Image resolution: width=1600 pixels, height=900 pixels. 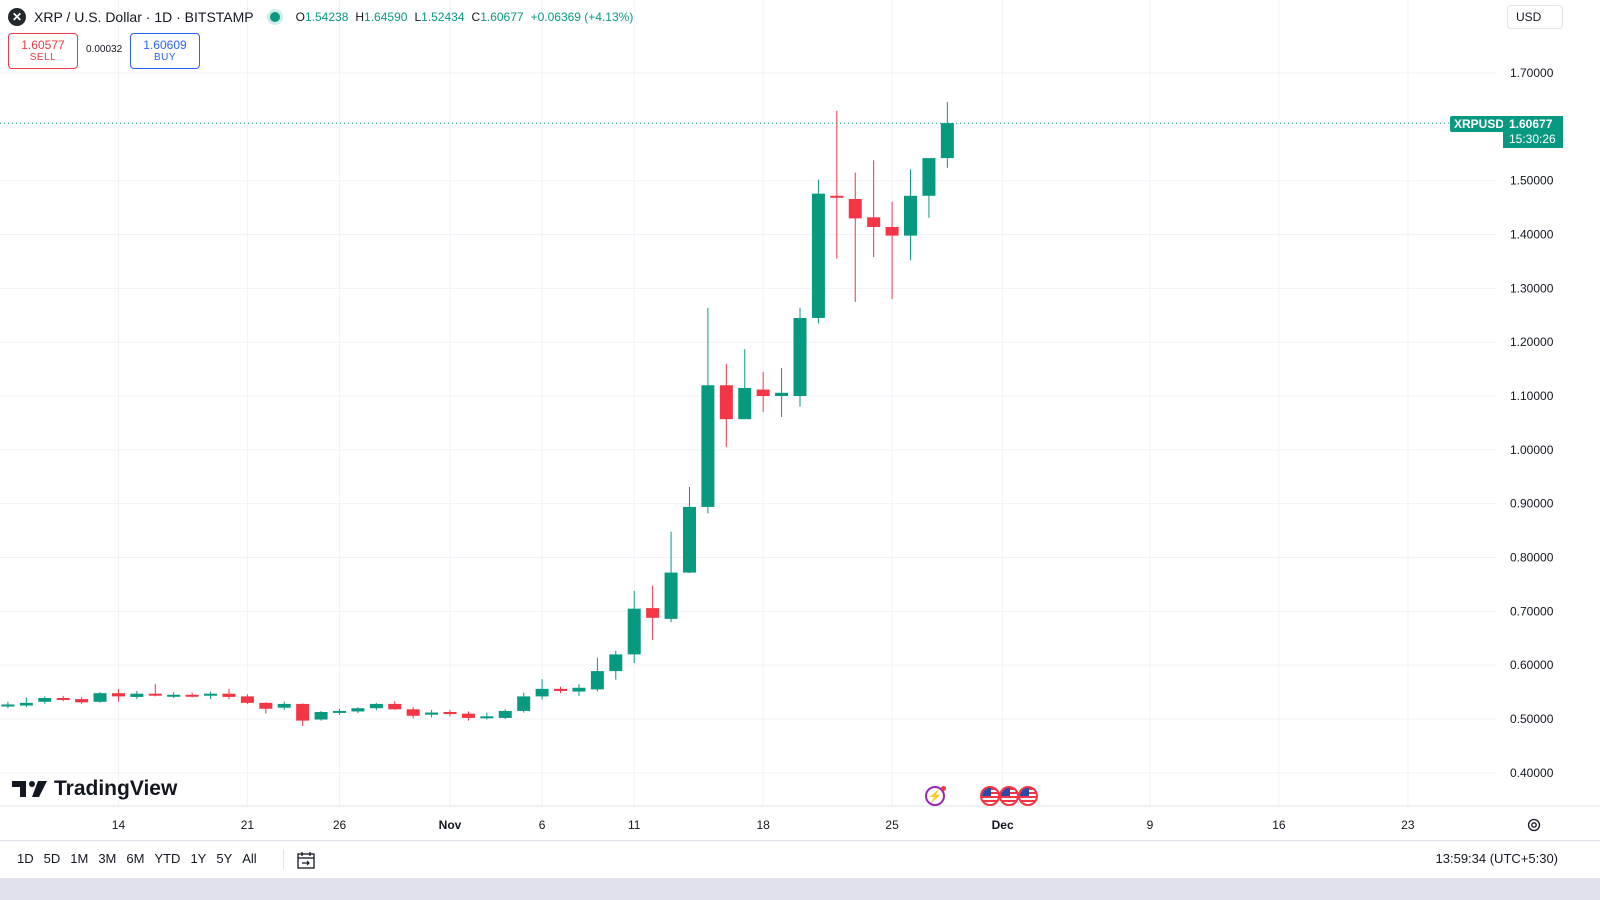 I want to click on y-tick-label: 0.50000, so click(x=1532, y=719).